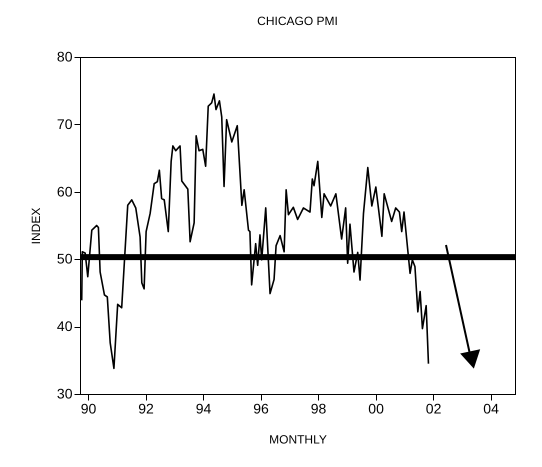 The width and height of the screenshot is (542, 467). Describe the element at coordinates (204, 408) in the screenshot. I see `x-tick-label: 94` at that location.